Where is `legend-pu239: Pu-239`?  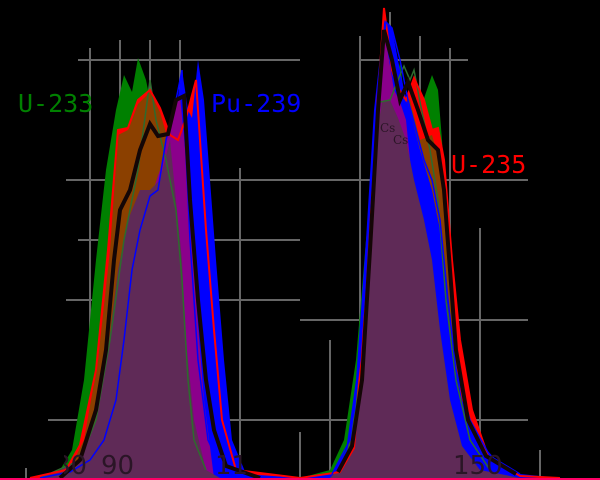
legend-pu239: Pu-239 is located at coordinates (256, 103).